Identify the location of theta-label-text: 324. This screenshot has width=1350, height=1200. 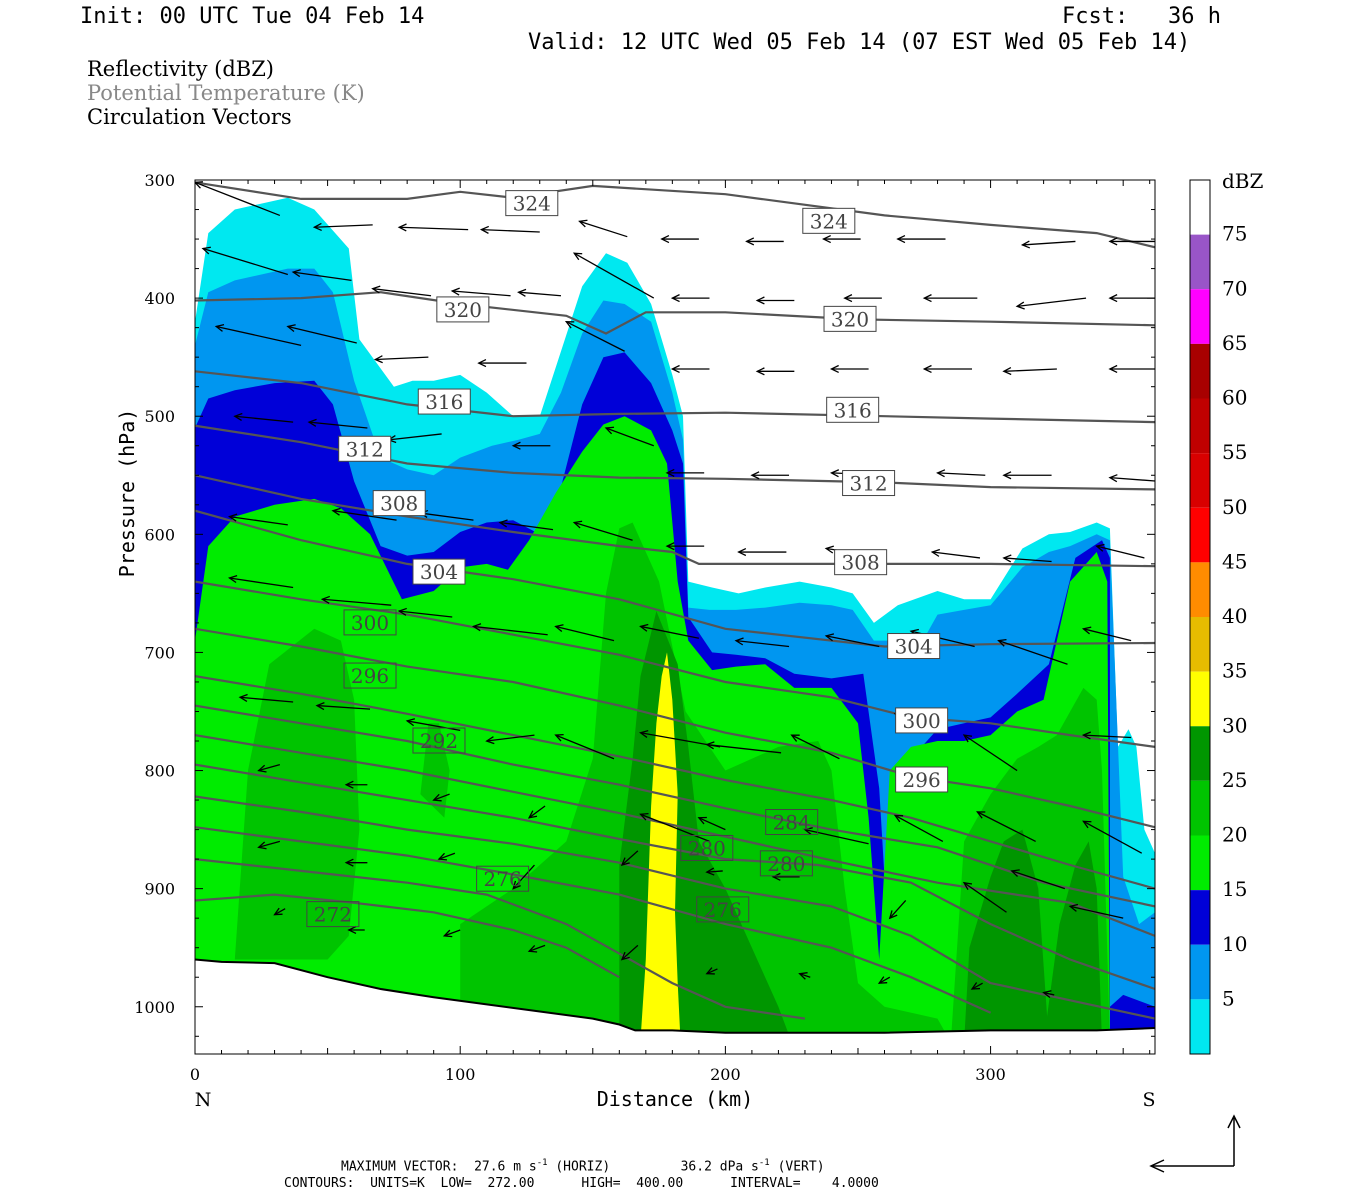
(829, 221).